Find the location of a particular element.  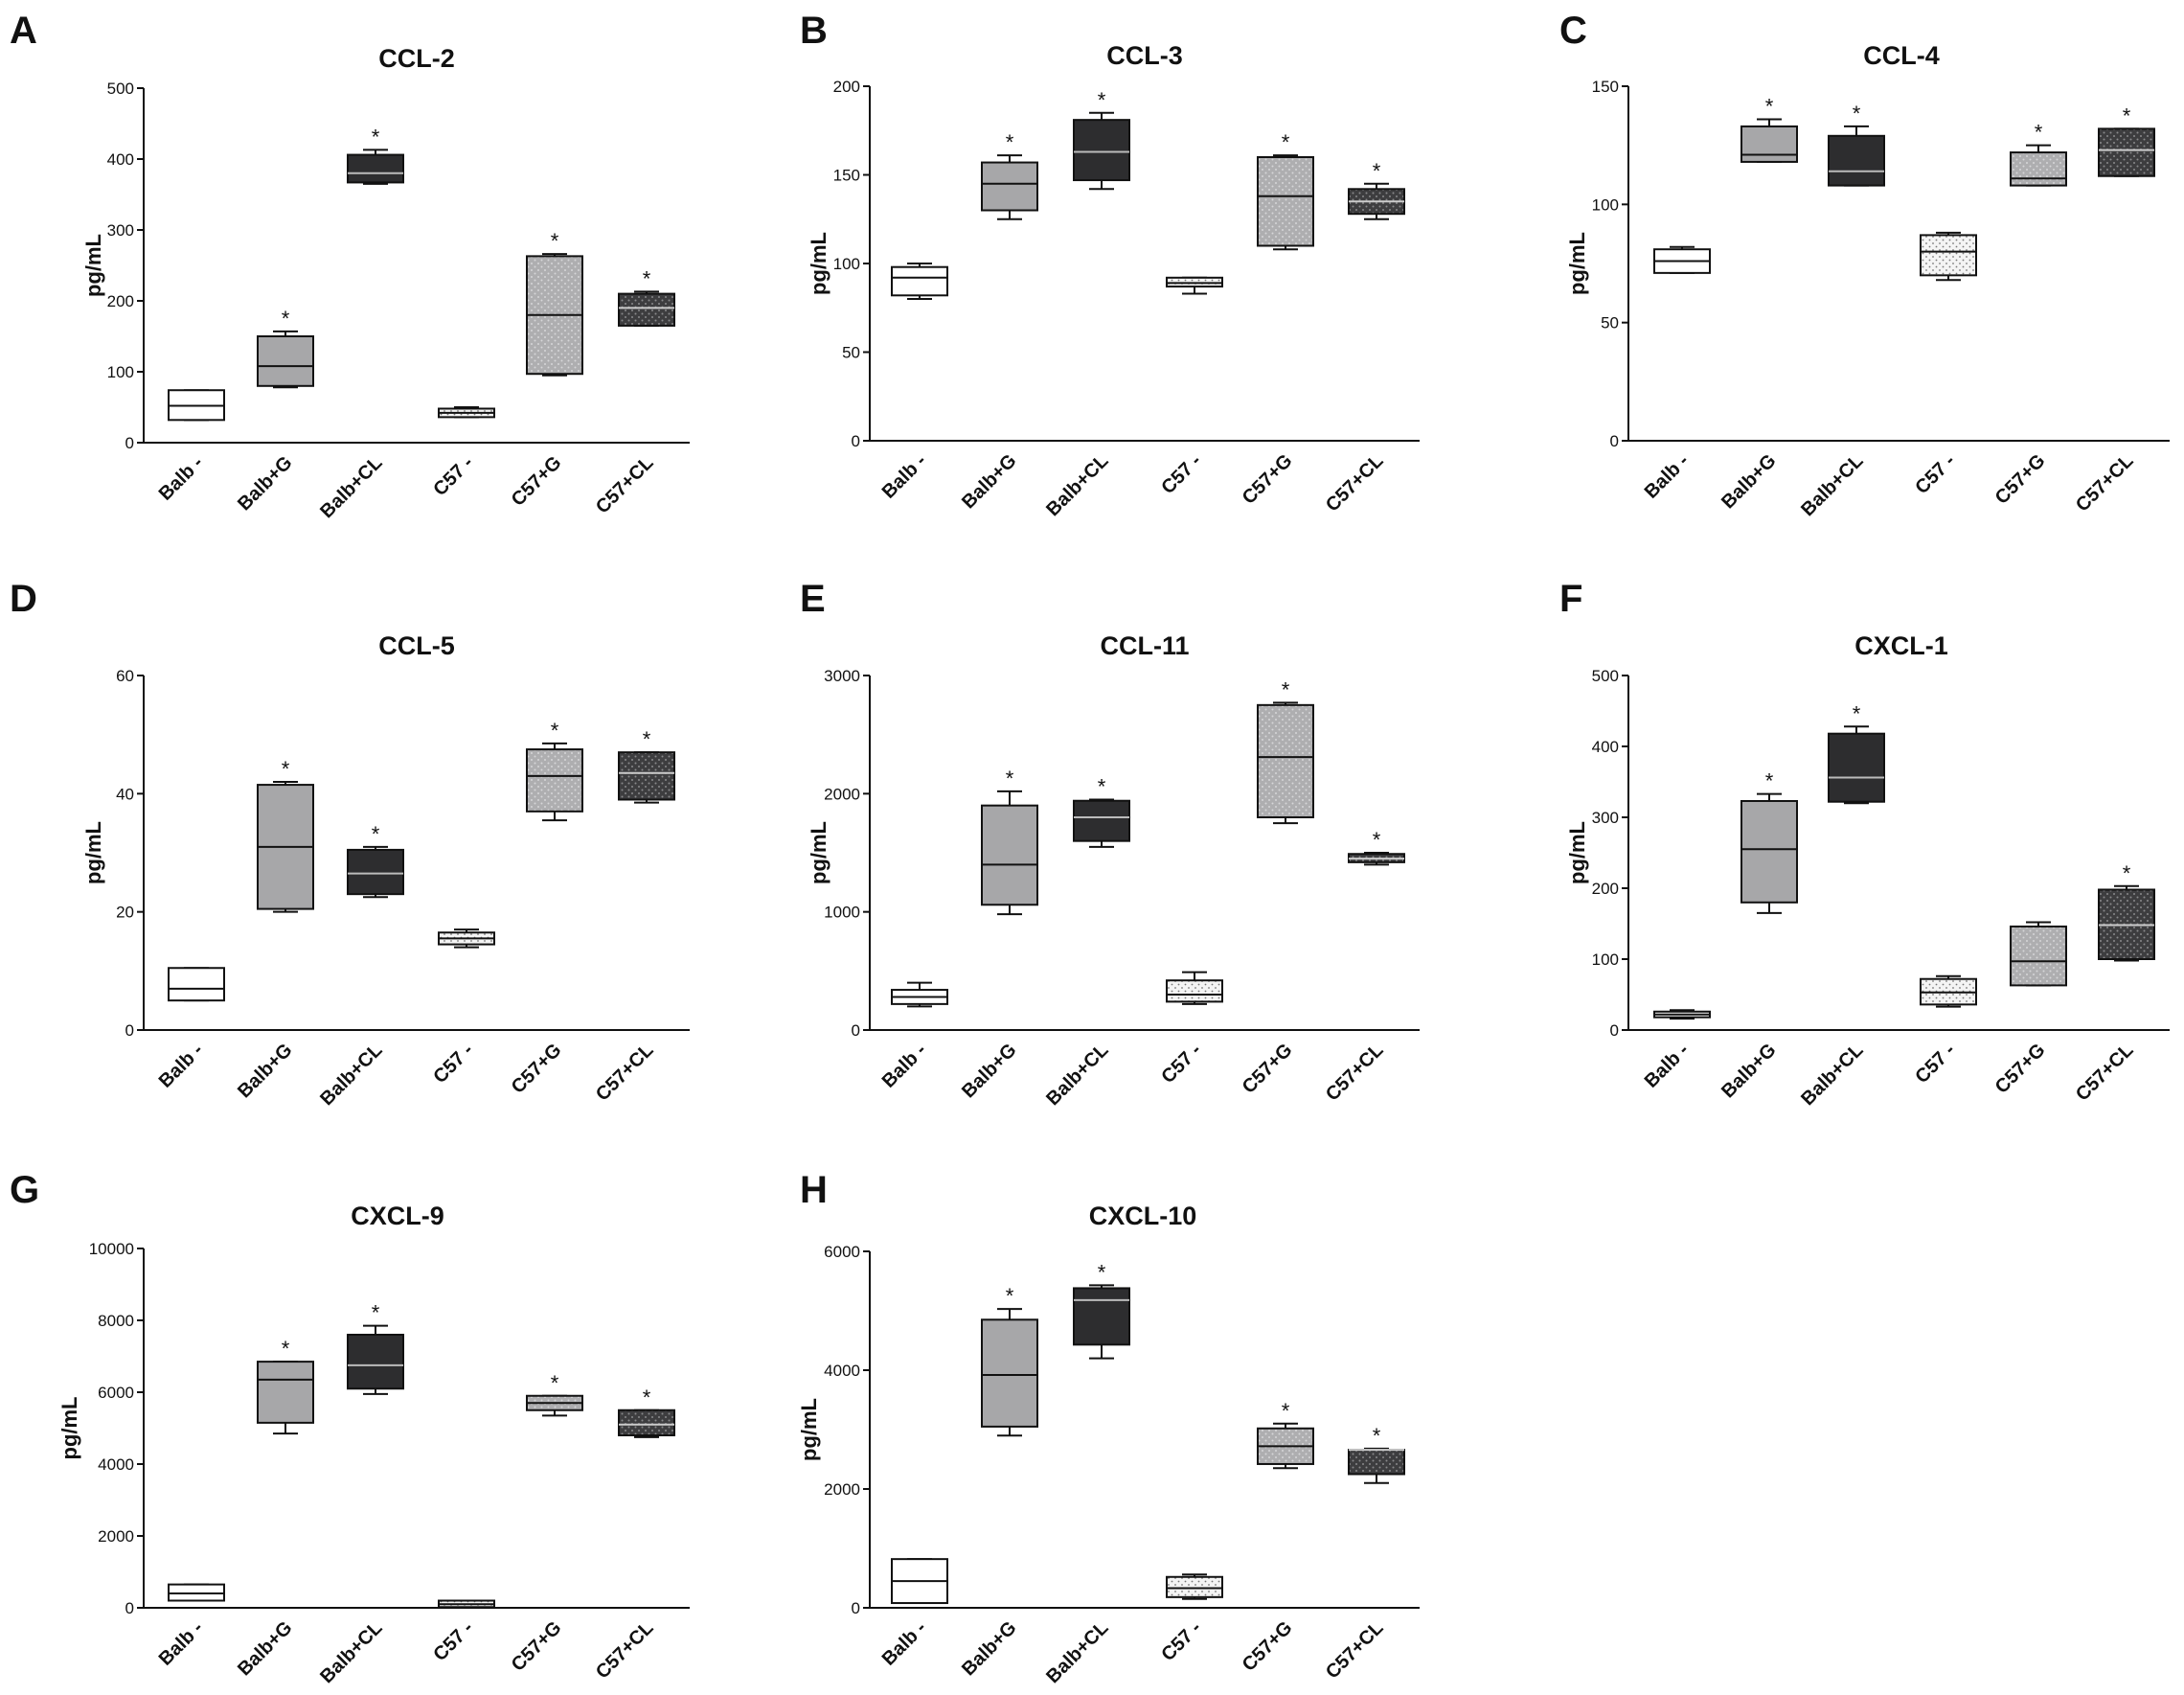

y-tick-label: 20 is located at coordinates (125, 913).